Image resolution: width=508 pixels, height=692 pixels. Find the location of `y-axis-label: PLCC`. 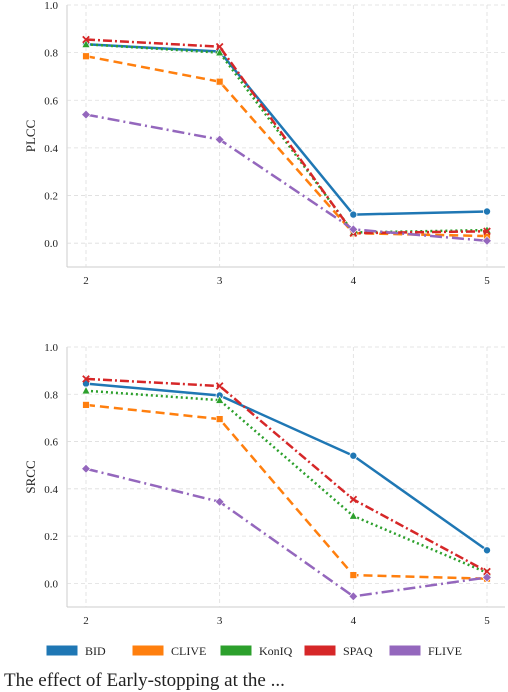

y-axis-label: PLCC is located at coordinates (30, 136).